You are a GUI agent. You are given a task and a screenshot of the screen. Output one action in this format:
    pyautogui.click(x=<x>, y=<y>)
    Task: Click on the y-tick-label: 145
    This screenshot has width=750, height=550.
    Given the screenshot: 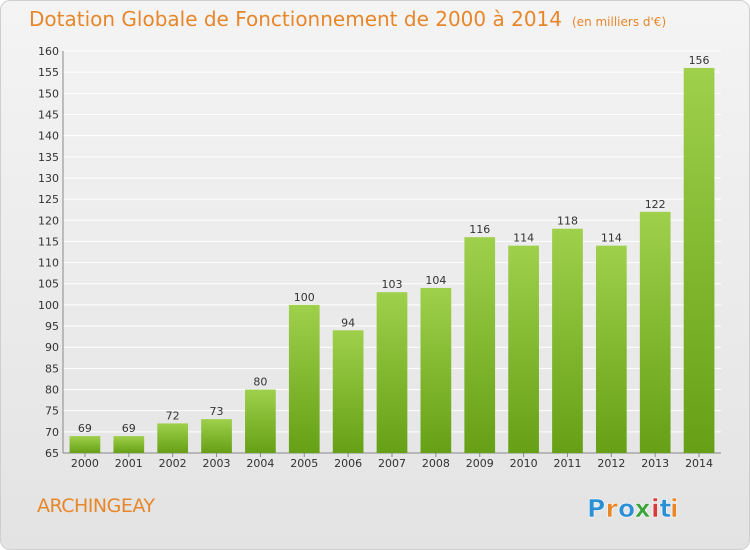 What is the action you would take?
    pyautogui.click(x=48, y=114)
    